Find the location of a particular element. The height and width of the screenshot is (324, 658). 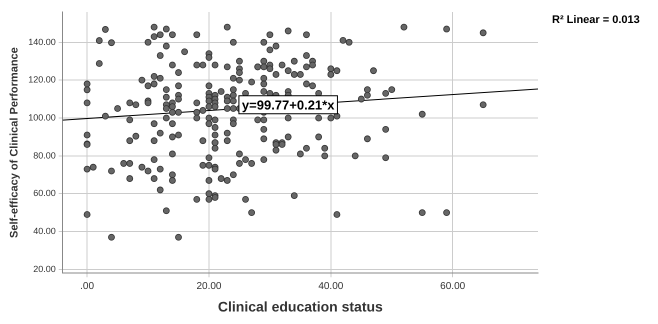

y-tick-label: 120.00 is located at coordinates (42, 79).